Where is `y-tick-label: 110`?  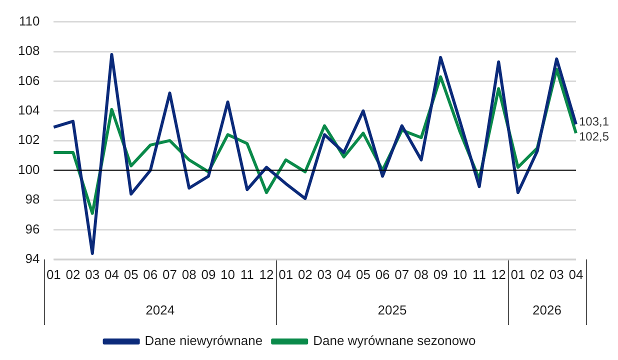 y-tick-label: 110 is located at coordinates (29, 20).